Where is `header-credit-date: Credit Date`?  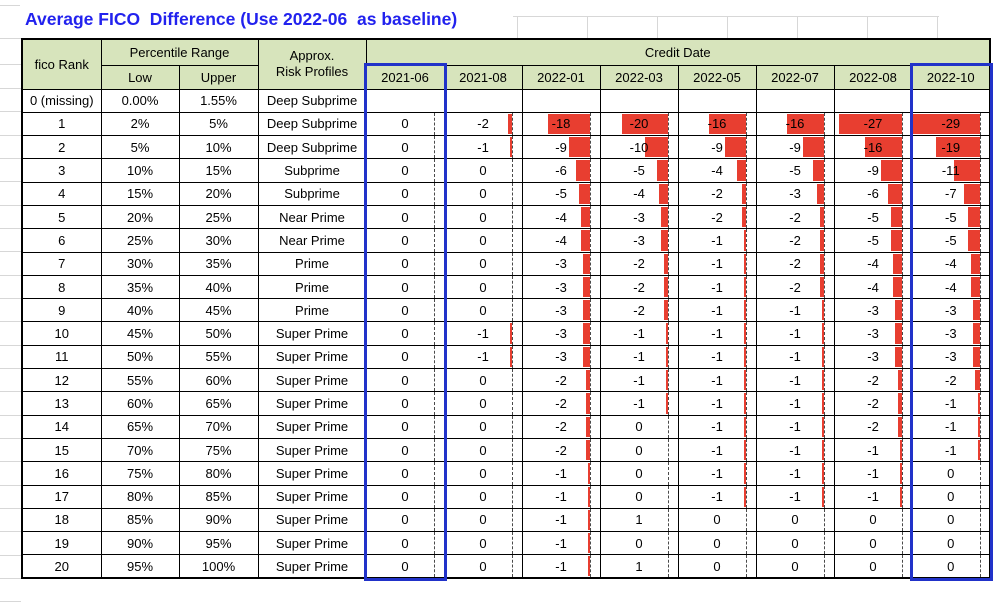
header-credit-date: Credit Date is located at coordinates (678, 52).